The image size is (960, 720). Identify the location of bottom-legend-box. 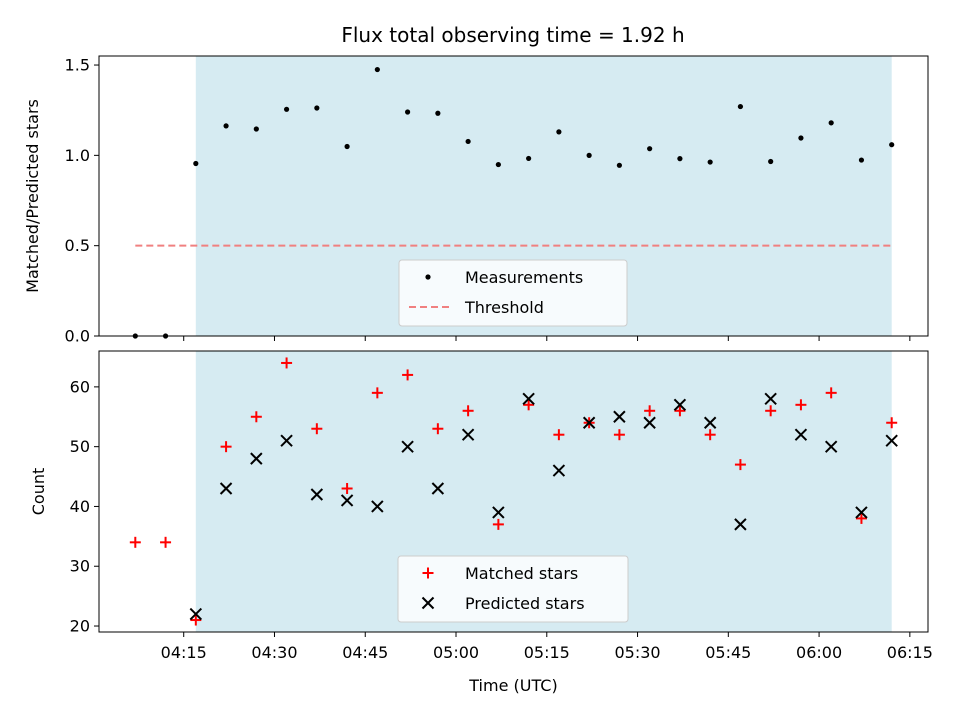
(513, 589).